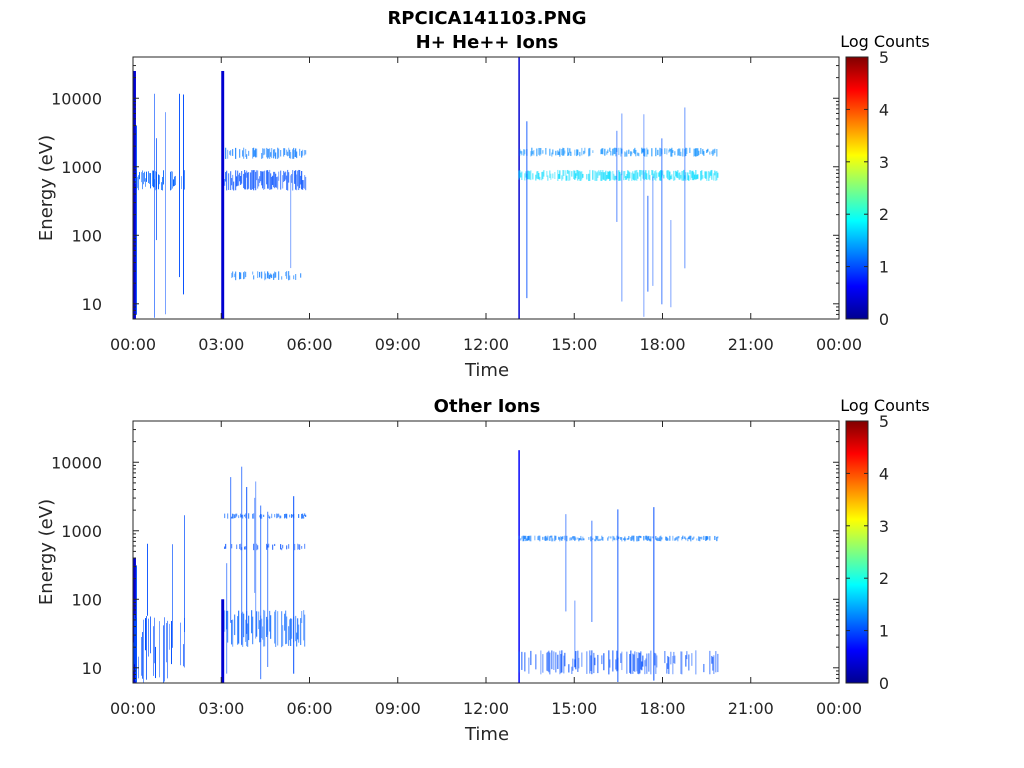 The height and width of the screenshot is (768, 1024). What do you see at coordinates (884, 319) in the screenshot?
I see `colorbar-tick-label: 0` at bounding box center [884, 319].